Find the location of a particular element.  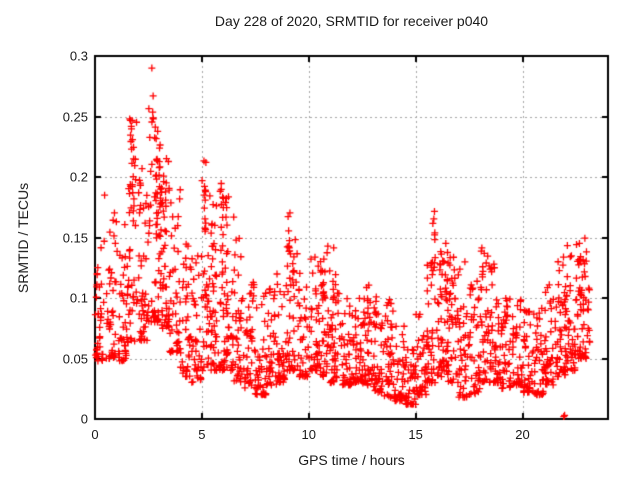

x-tick-label: 5 is located at coordinates (202, 434).